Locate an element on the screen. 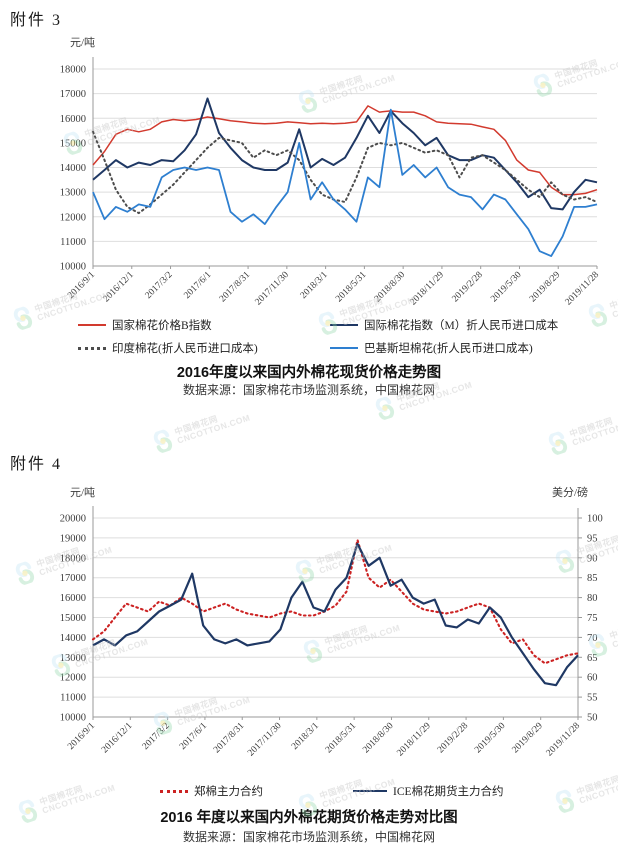 This screenshot has height=853, width=618. legend-item-zhengmian: 郑棉主力合约 is located at coordinates (211, 791).